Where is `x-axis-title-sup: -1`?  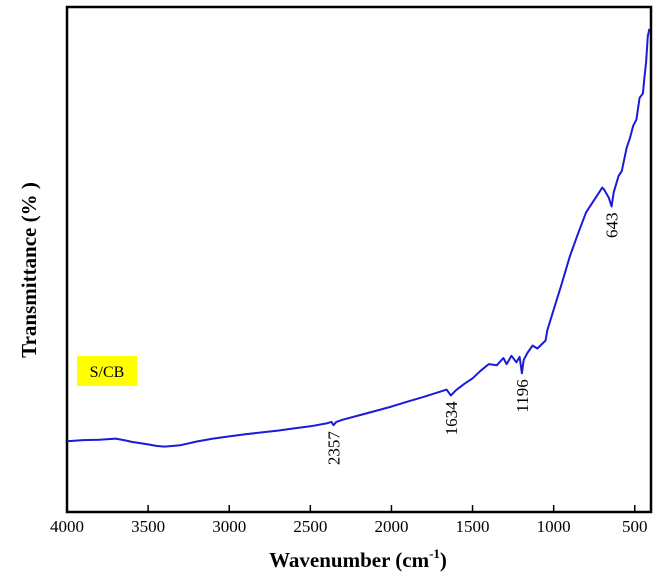 x-axis-title-sup: -1 is located at coordinates (434, 553).